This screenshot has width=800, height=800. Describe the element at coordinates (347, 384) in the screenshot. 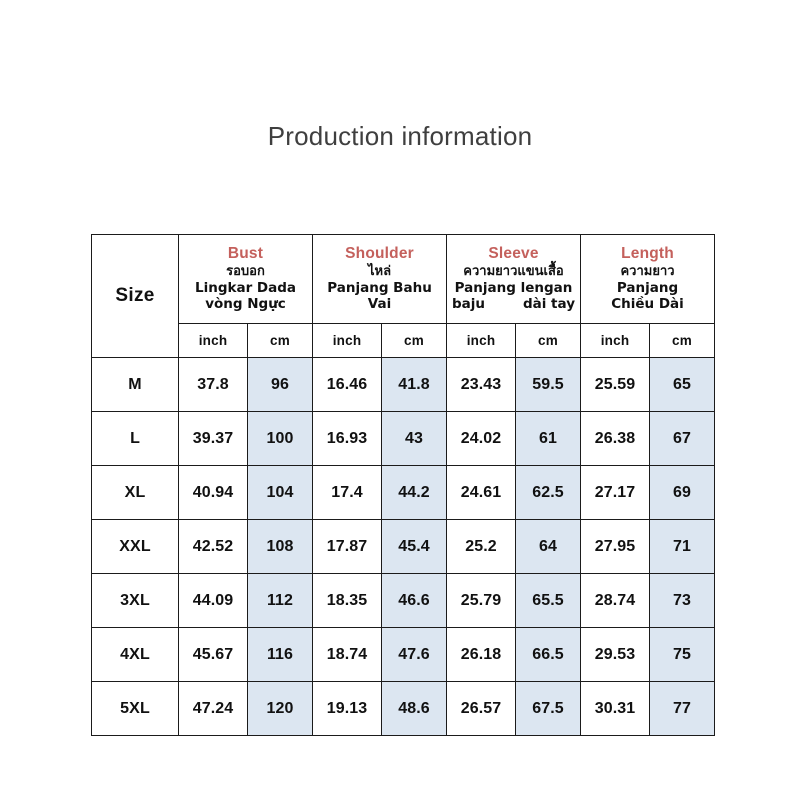

I see `cell-shoulder-inch: 16.46` at that location.